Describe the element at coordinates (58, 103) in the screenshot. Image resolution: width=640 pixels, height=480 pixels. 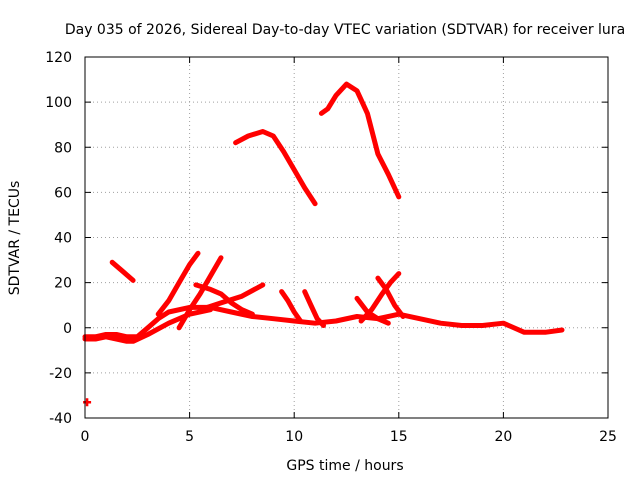
I see `y-tick-label: 100` at that location.